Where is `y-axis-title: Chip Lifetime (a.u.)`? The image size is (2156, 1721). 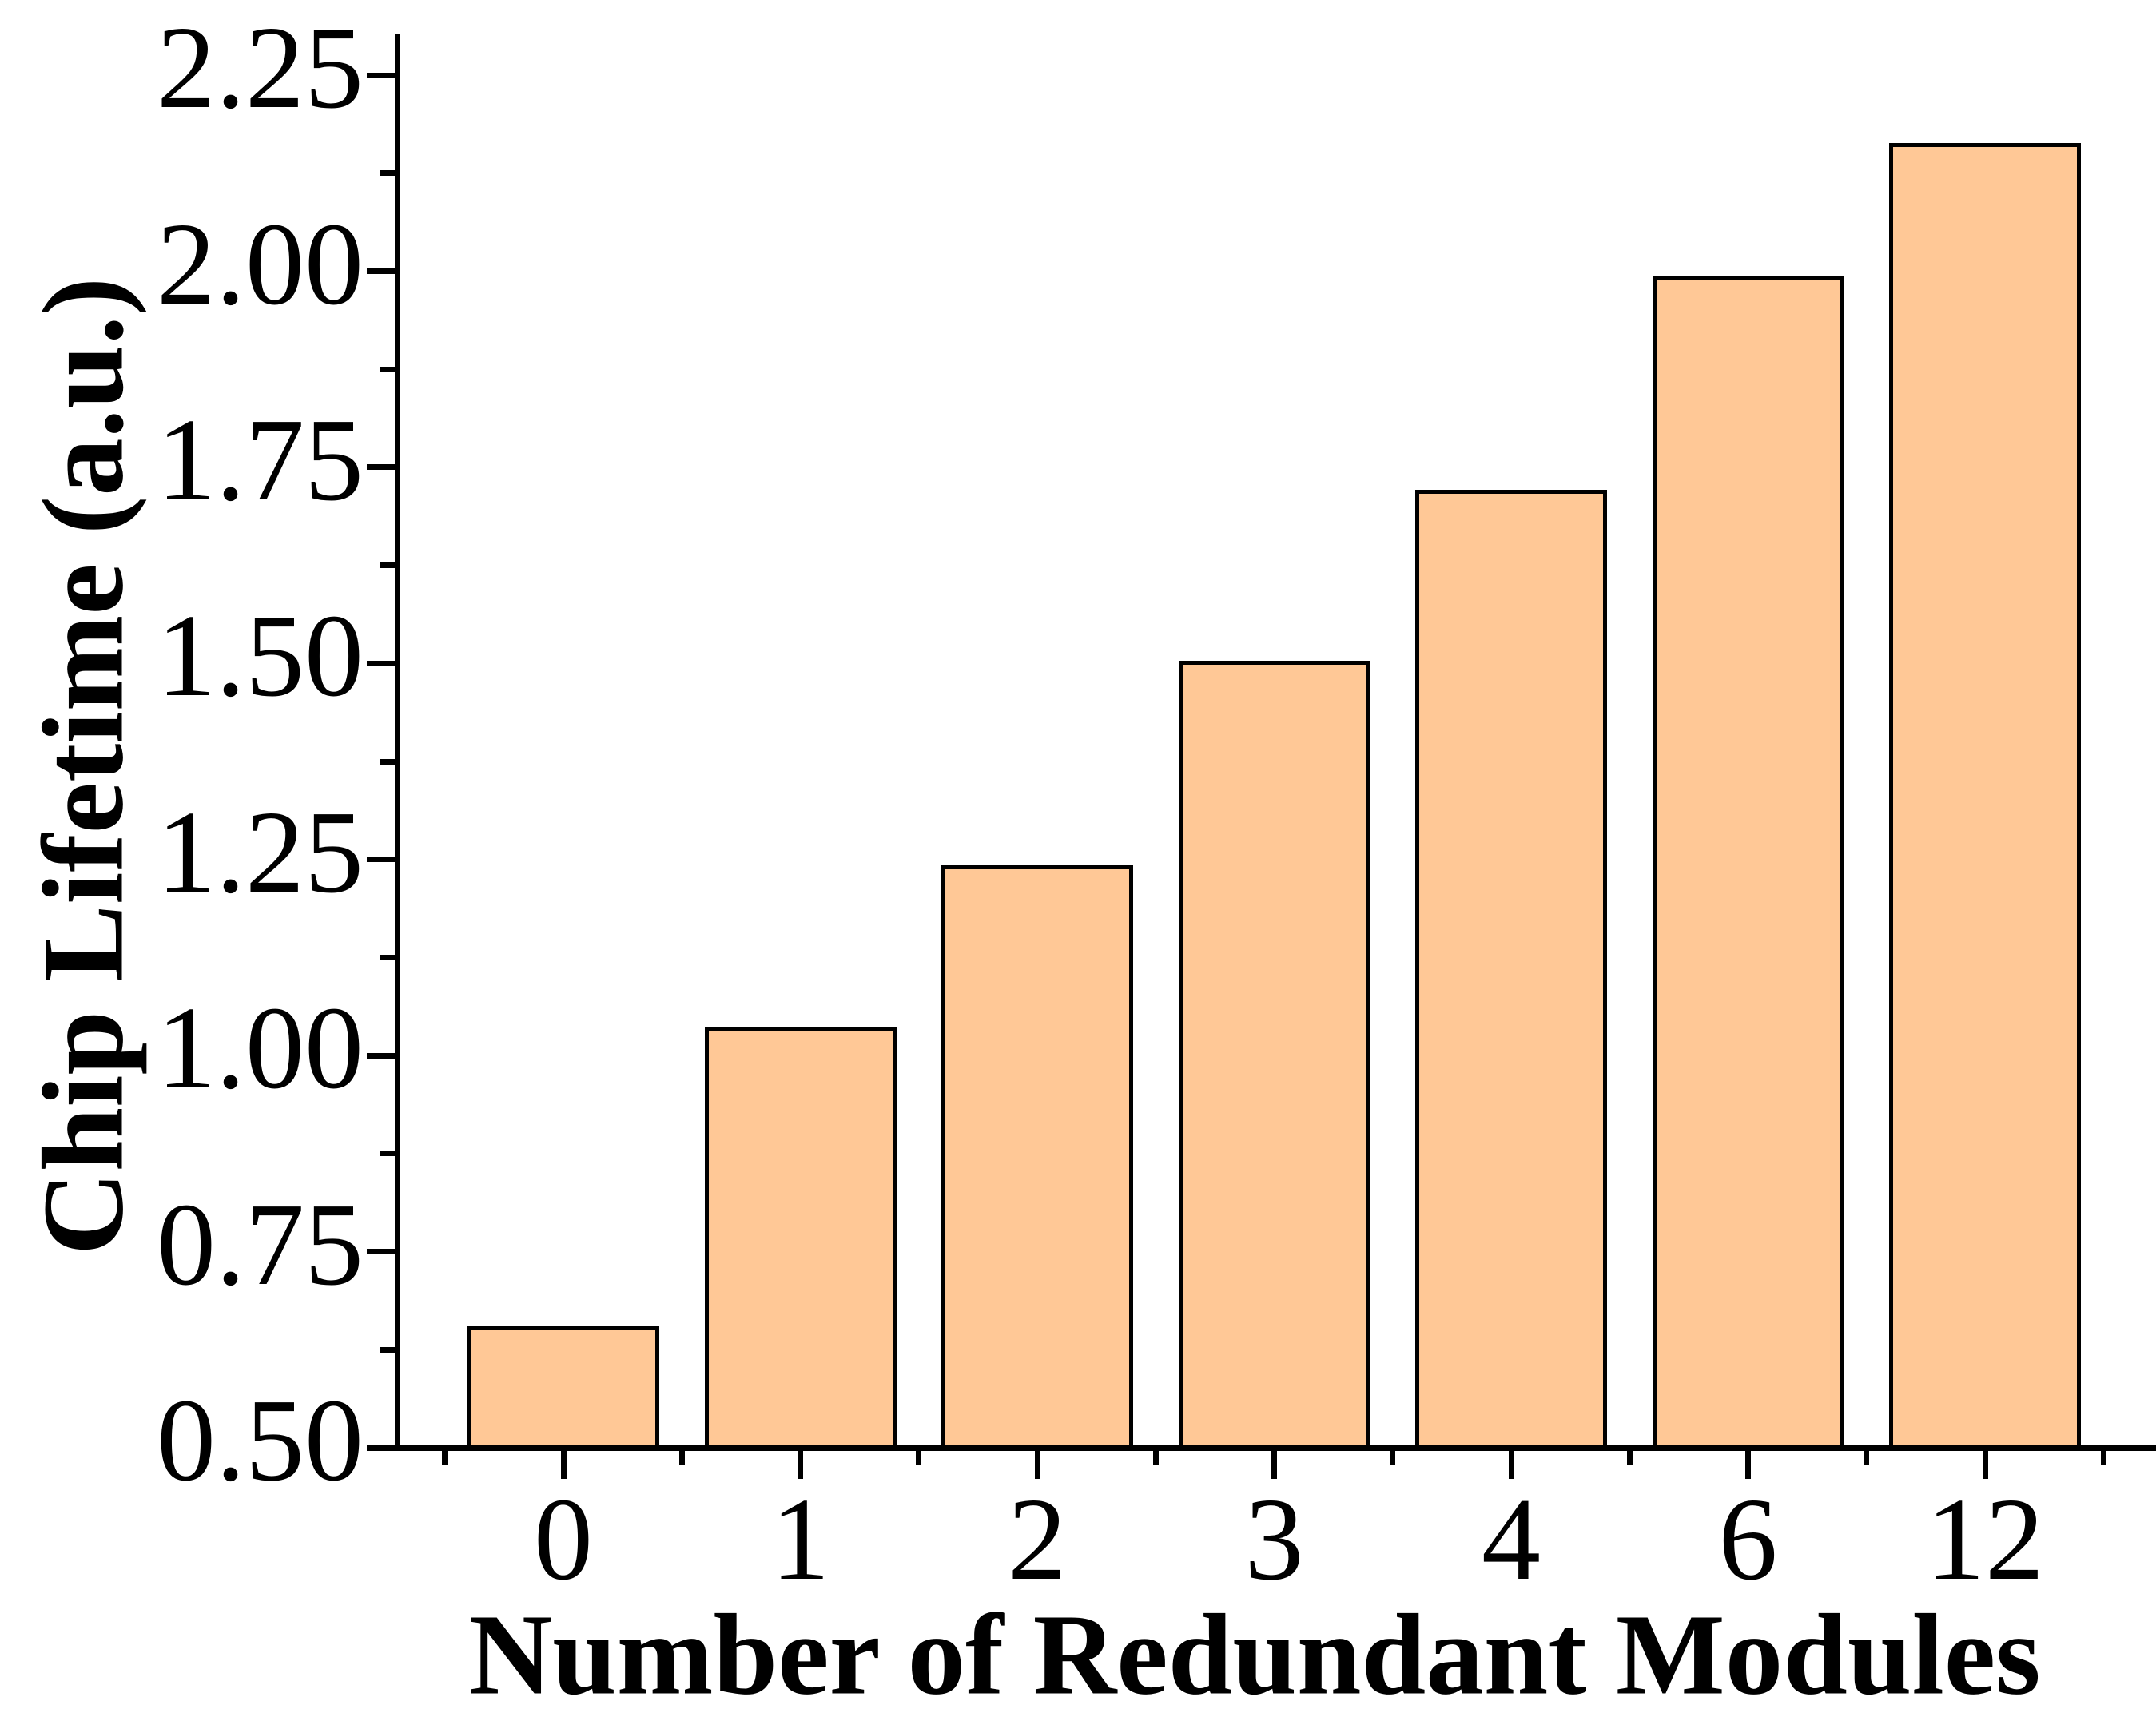 y-axis-title: Chip Lifetime (a.u.) is located at coordinates (83, 766).